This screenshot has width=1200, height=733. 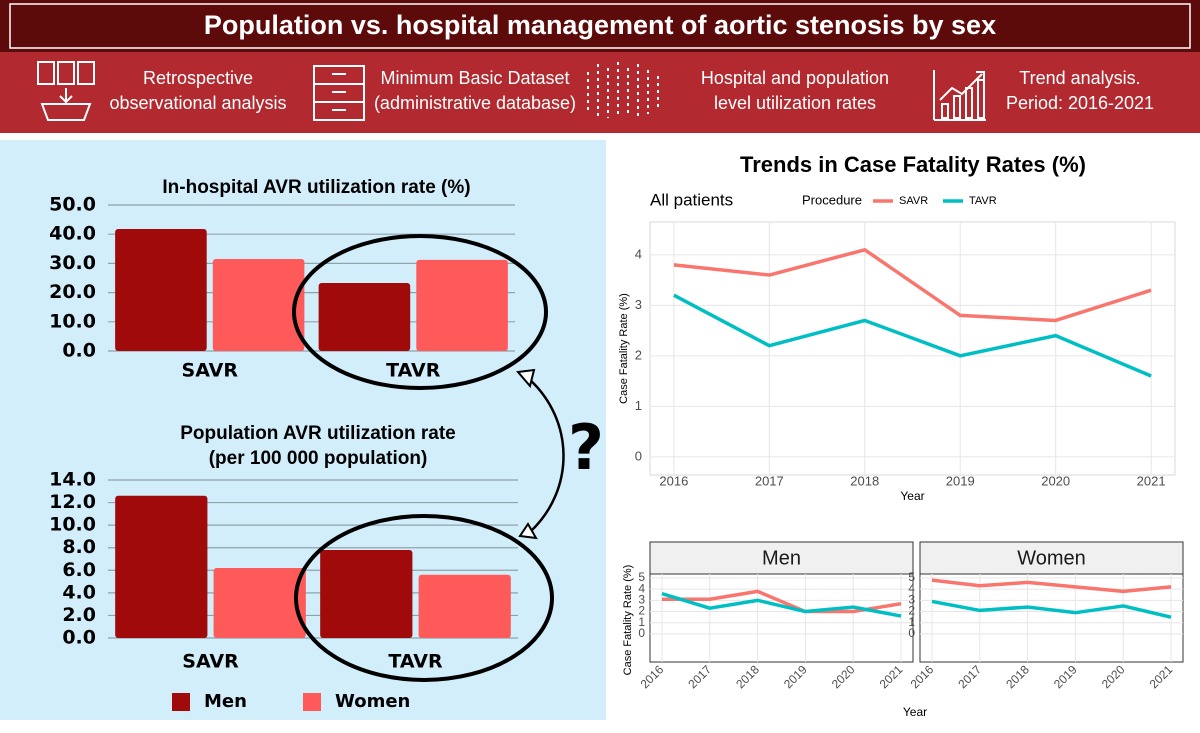 What do you see at coordinates (474, 78) in the screenshot?
I see `method-text: Minimum Basic Dataset` at bounding box center [474, 78].